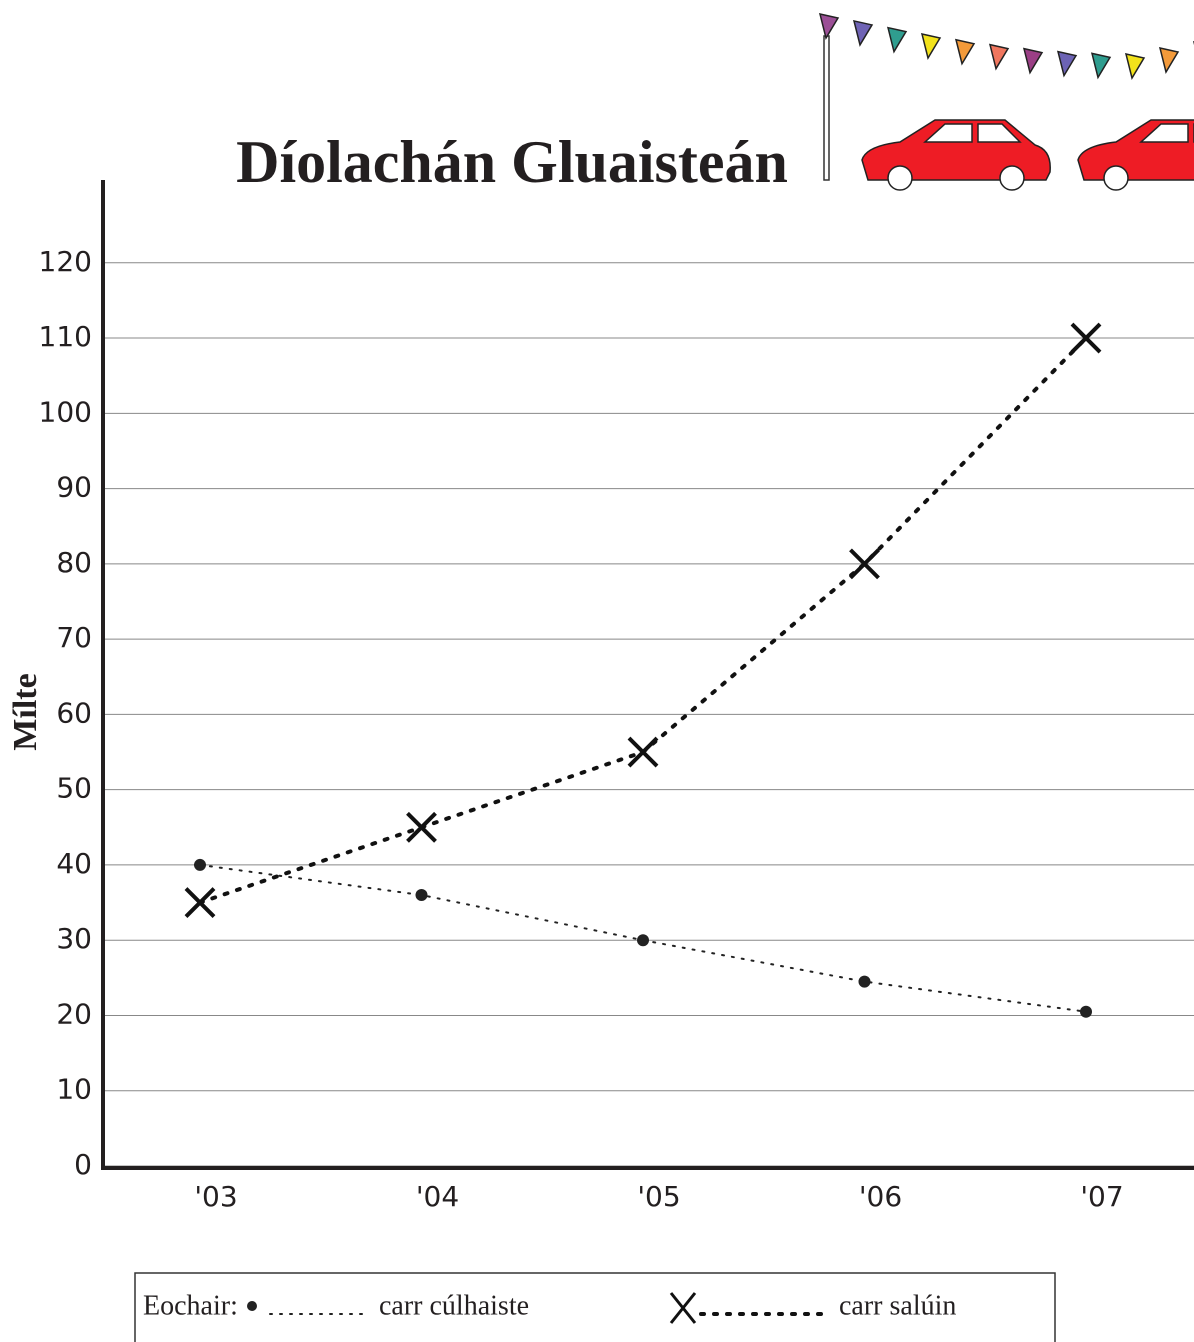 Image resolution: width=1194 pixels, height=1342 pixels. I want to click on y-tick-label: 100, so click(65, 411).